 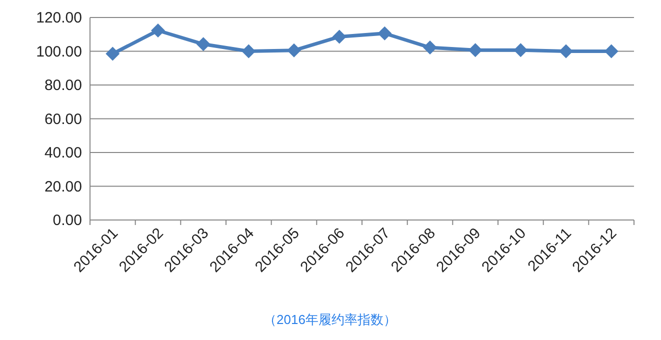 What do you see at coordinates (67, 220) in the screenshot?
I see `y-tick-label: 0.00` at bounding box center [67, 220].